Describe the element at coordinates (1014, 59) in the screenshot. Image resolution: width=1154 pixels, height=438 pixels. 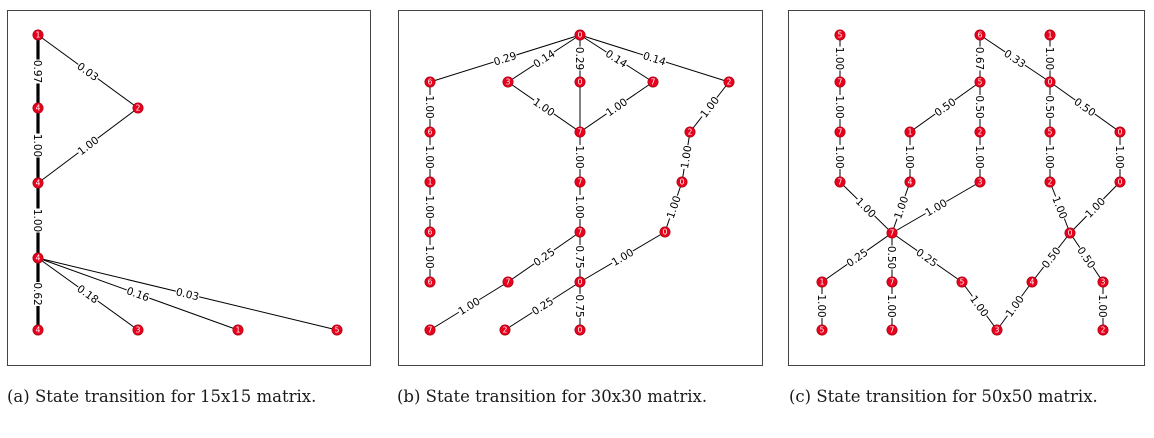
I see `edge-label-text: 0.33` at that location.